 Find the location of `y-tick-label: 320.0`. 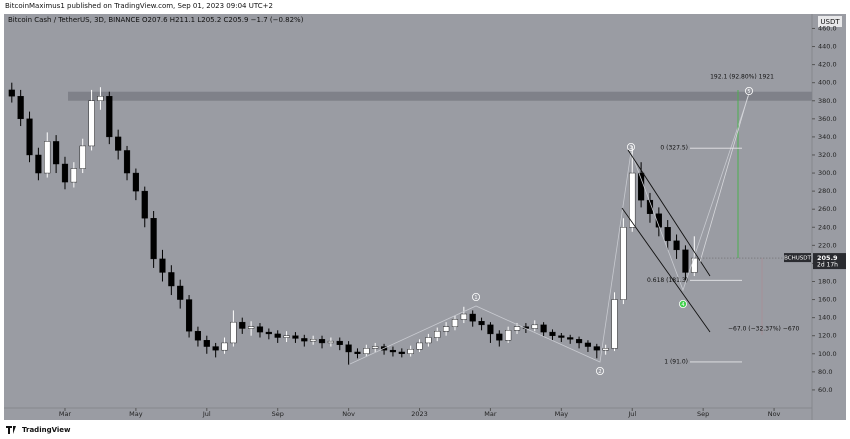

y-tick-label: 320.0 is located at coordinates (827, 155).